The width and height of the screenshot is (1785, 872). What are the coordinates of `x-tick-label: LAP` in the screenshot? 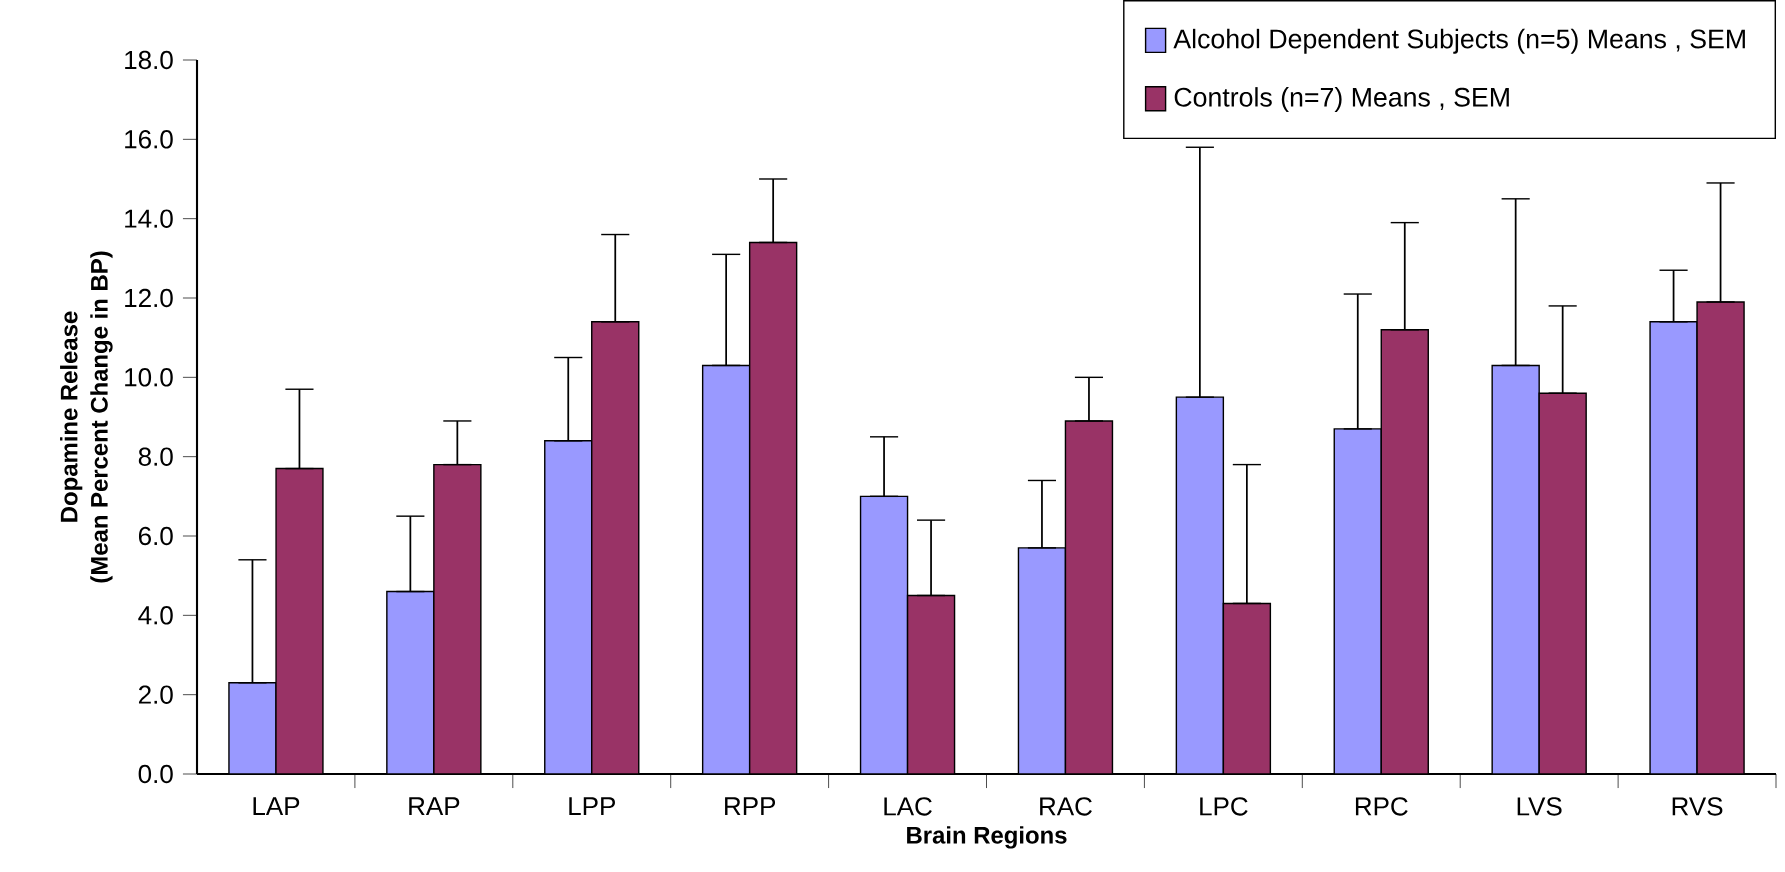 It's located at (276, 806).